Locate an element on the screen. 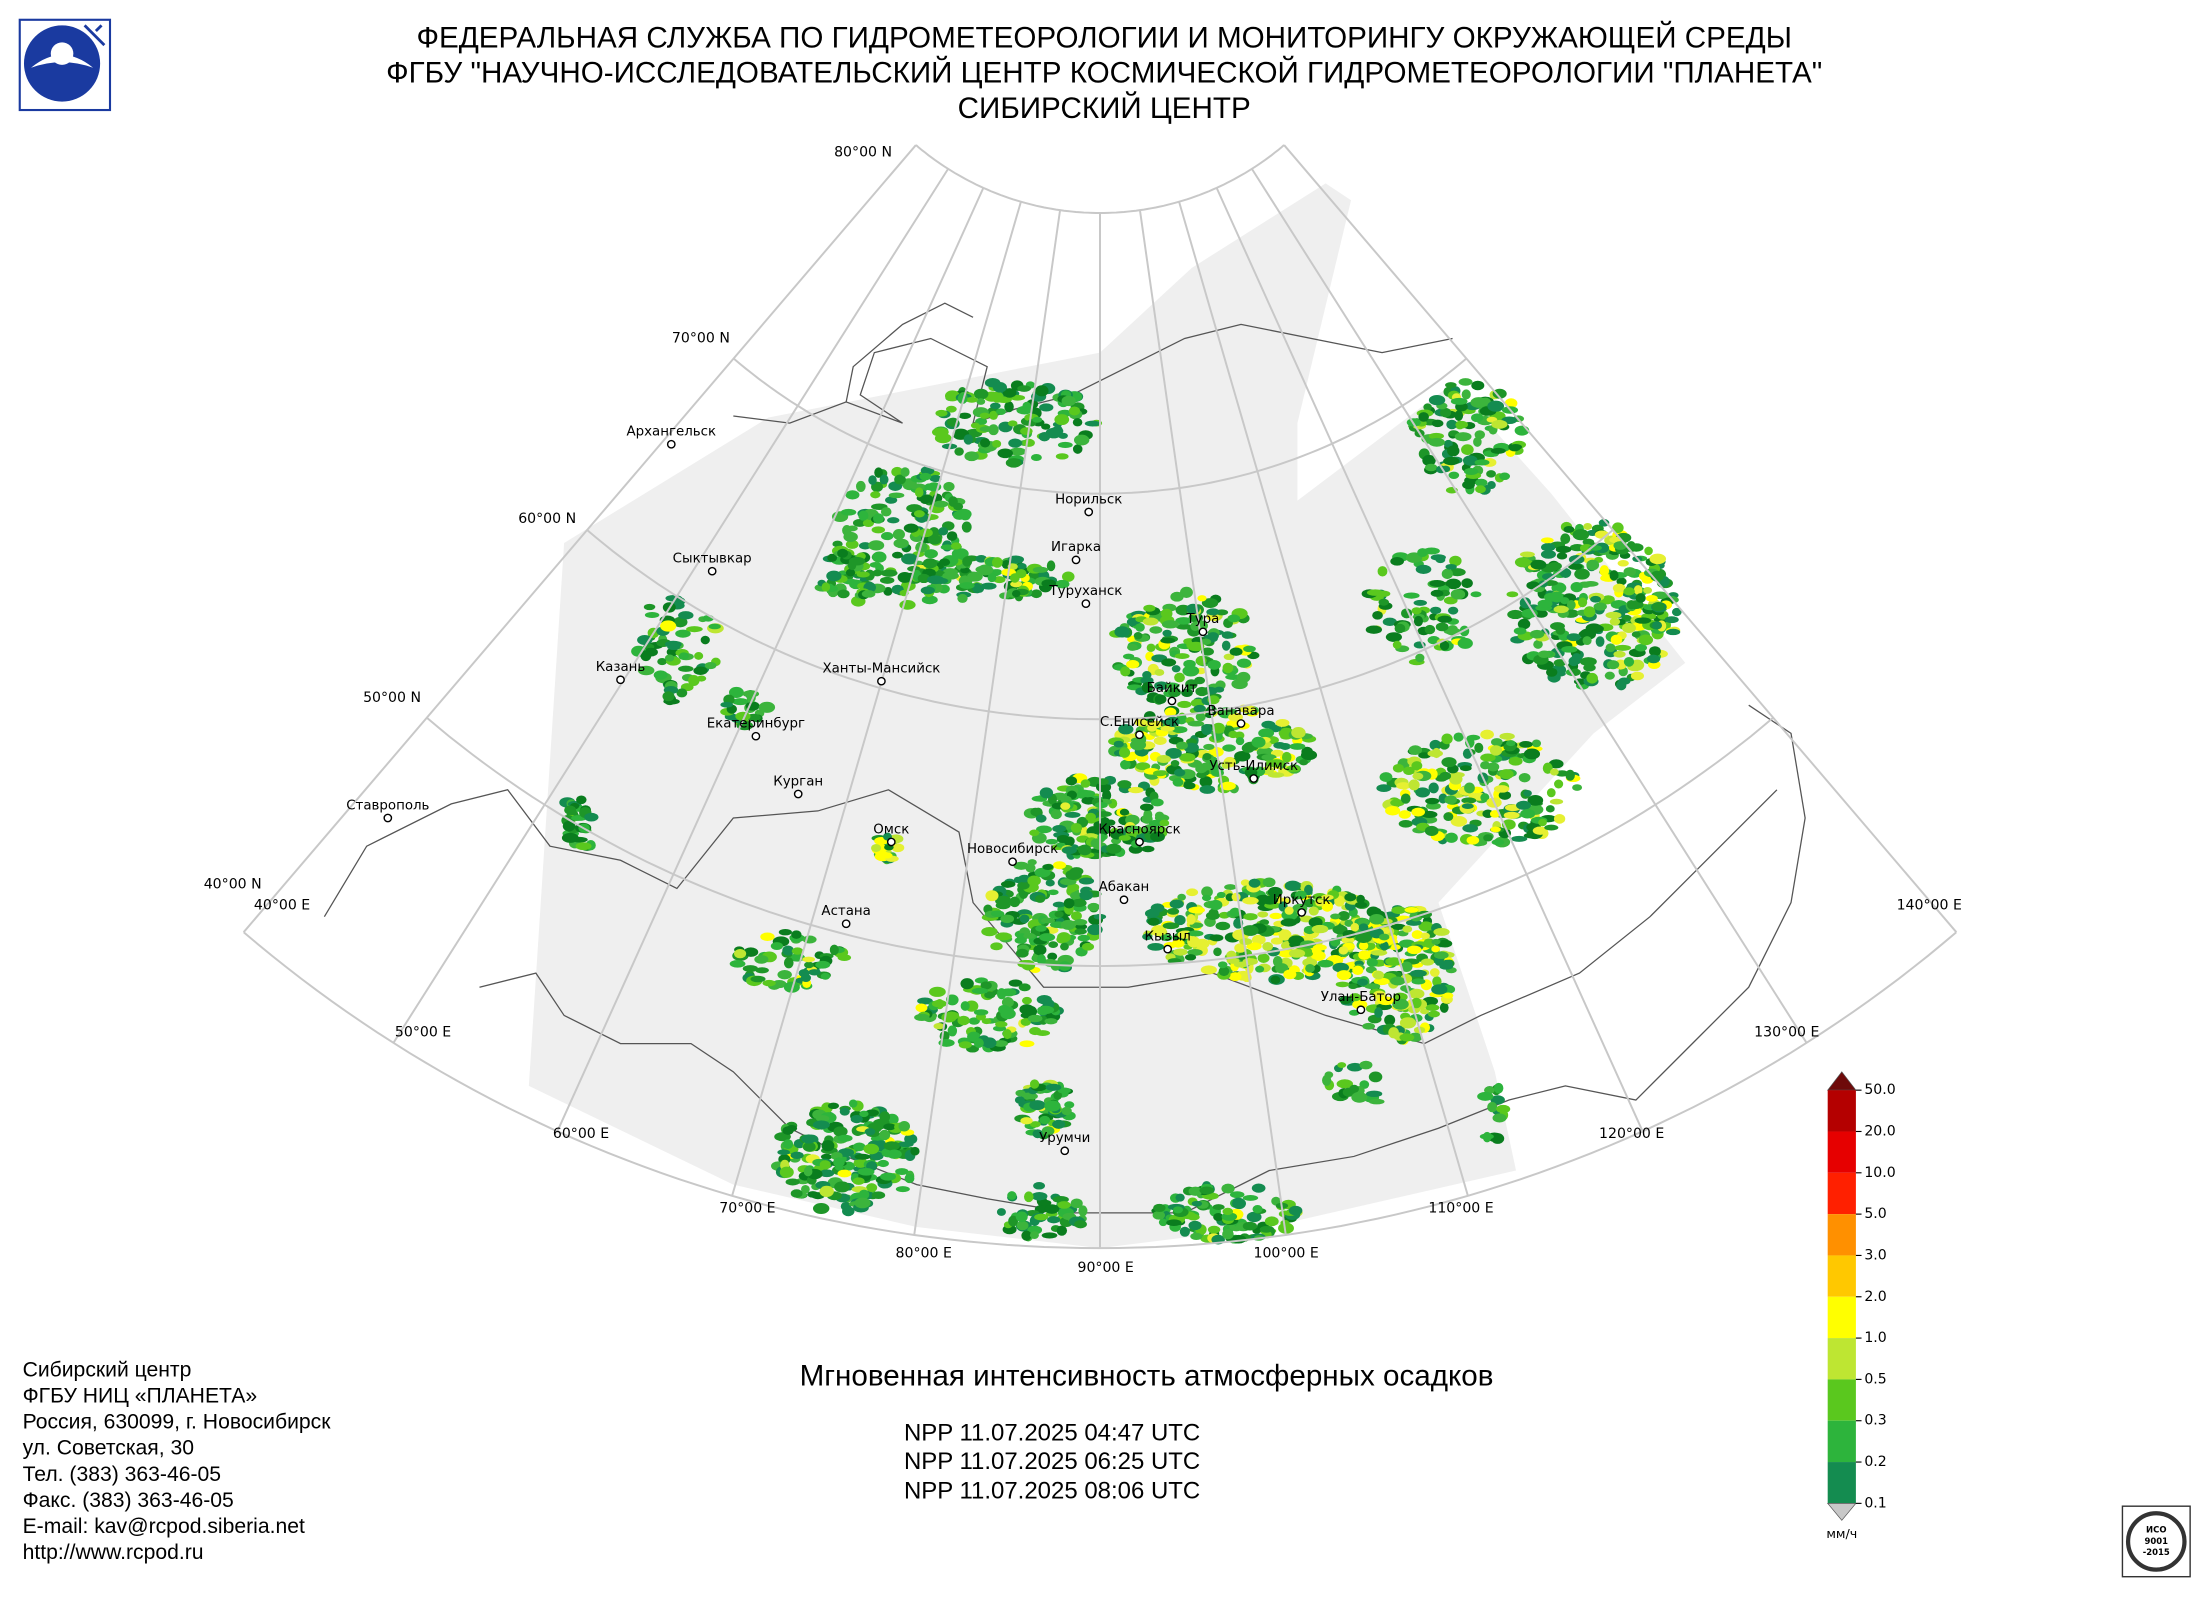  lon-label: 40°00 E is located at coordinates (282, 905).